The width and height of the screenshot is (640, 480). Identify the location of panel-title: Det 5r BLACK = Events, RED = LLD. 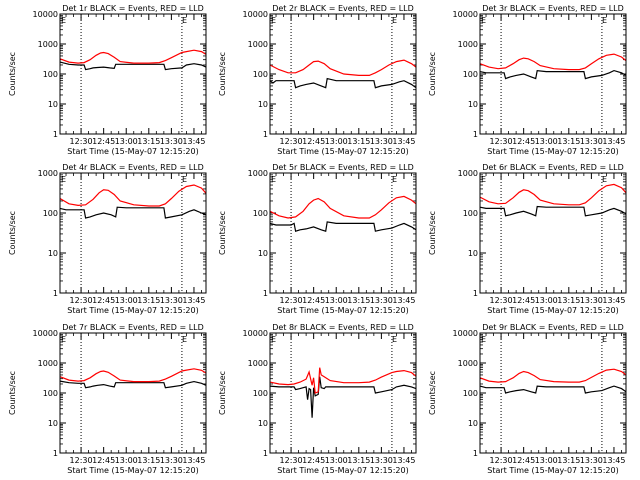
(343, 167).